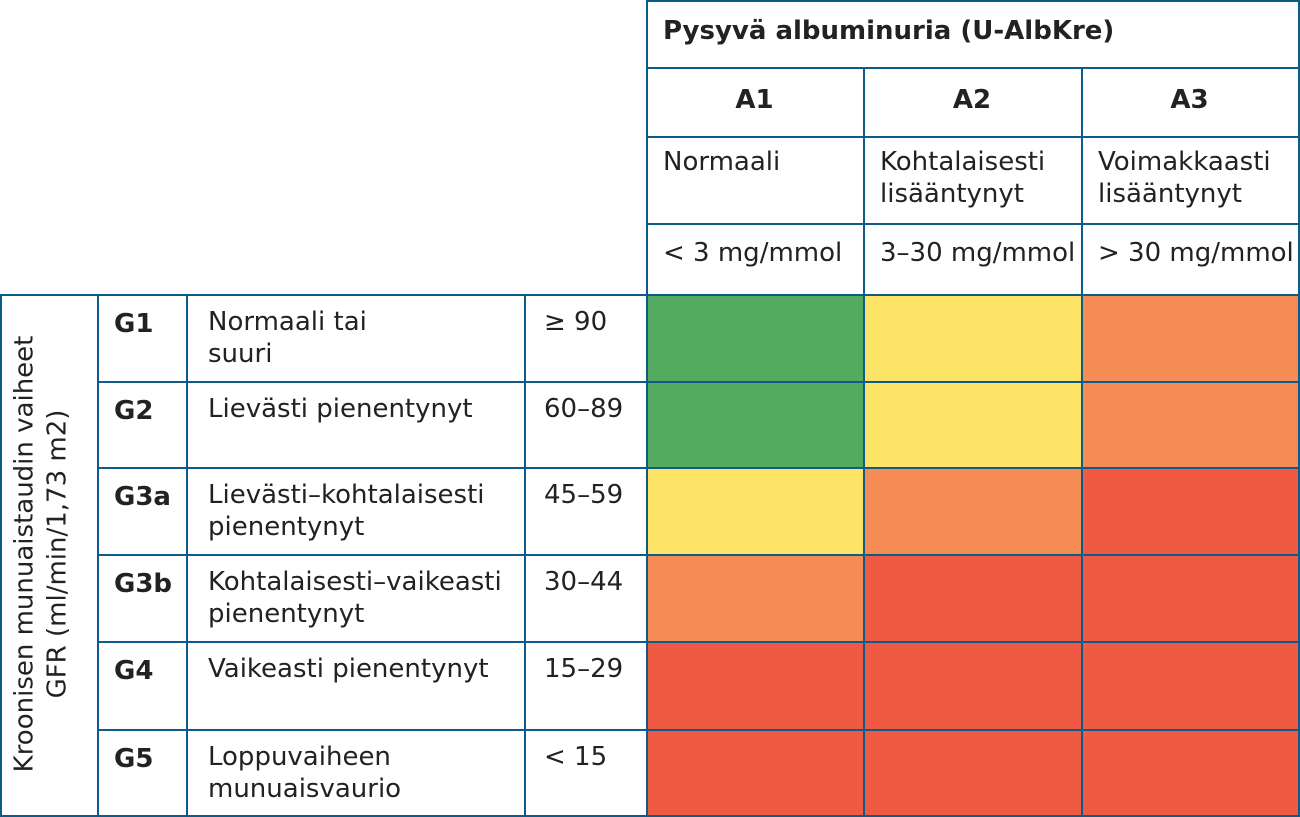 The height and width of the screenshot is (817, 1300). Describe the element at coordinates (1190, 511) in the screenshot. I see `risk-cell-g3a-a3` at that location.